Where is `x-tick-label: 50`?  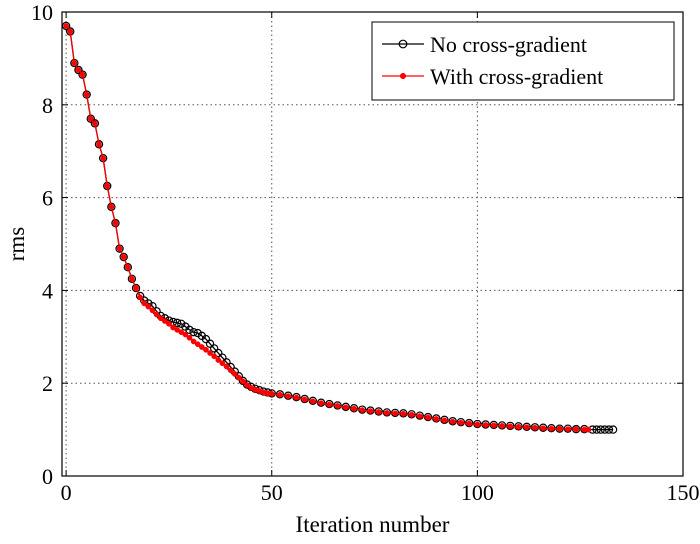 x-tick-label: 50 is located at coordinates (272, 492).